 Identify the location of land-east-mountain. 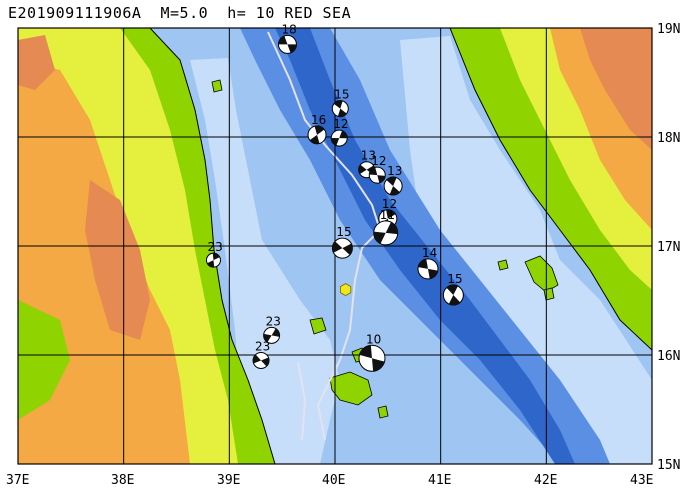
(616, 89).